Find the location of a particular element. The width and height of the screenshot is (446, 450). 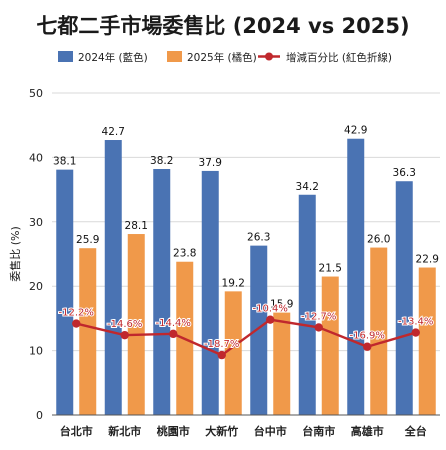

category-label: 高雄市 is located at coordinates (367, 431).